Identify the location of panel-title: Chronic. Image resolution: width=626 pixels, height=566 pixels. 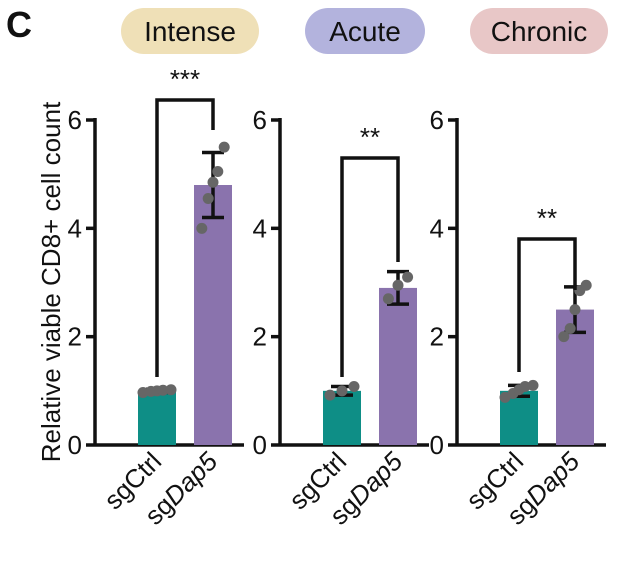
(539, 31).